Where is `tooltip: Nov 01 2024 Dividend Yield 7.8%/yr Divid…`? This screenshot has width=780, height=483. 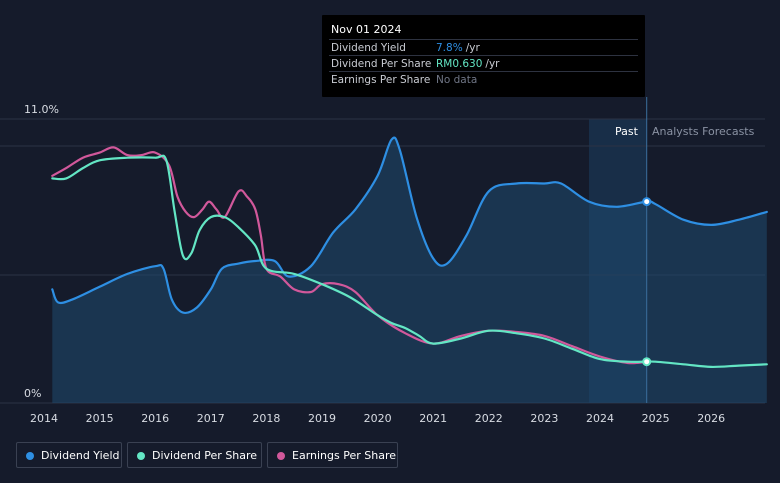 tooltip: Nov 01 2024 Dividend Yield 7.8%/yr Divid… is located at coordinates (483, 56).